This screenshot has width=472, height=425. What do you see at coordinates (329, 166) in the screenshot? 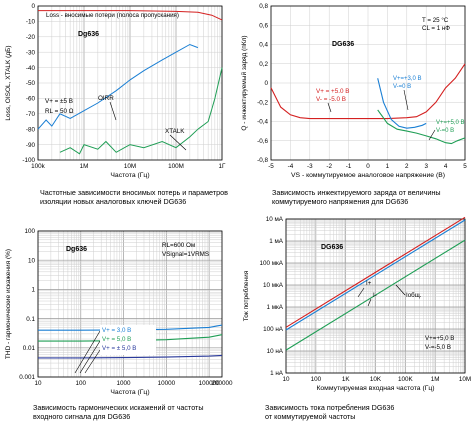
I see `x-tick-label: -2` at bounding box center [329, 166].